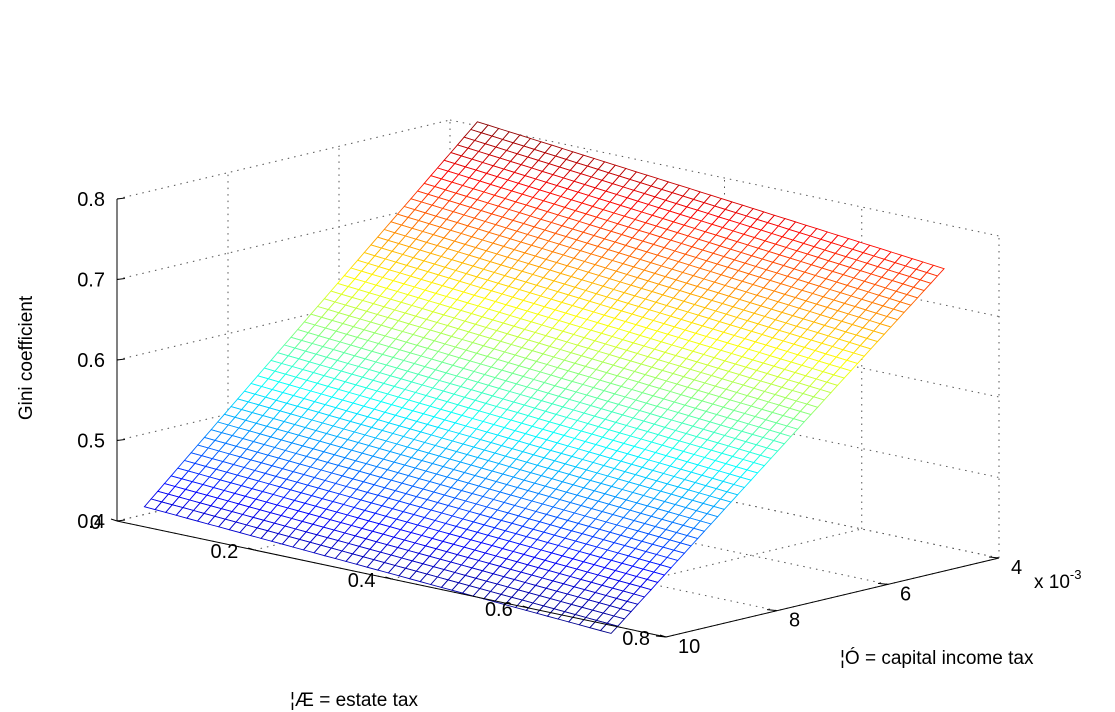 Image resolution: width=1115 pixels, height=712 pixels. Describe the element at coordinates (95, 523) in the screenshot. I see `x-tick-label: 0` at that location.